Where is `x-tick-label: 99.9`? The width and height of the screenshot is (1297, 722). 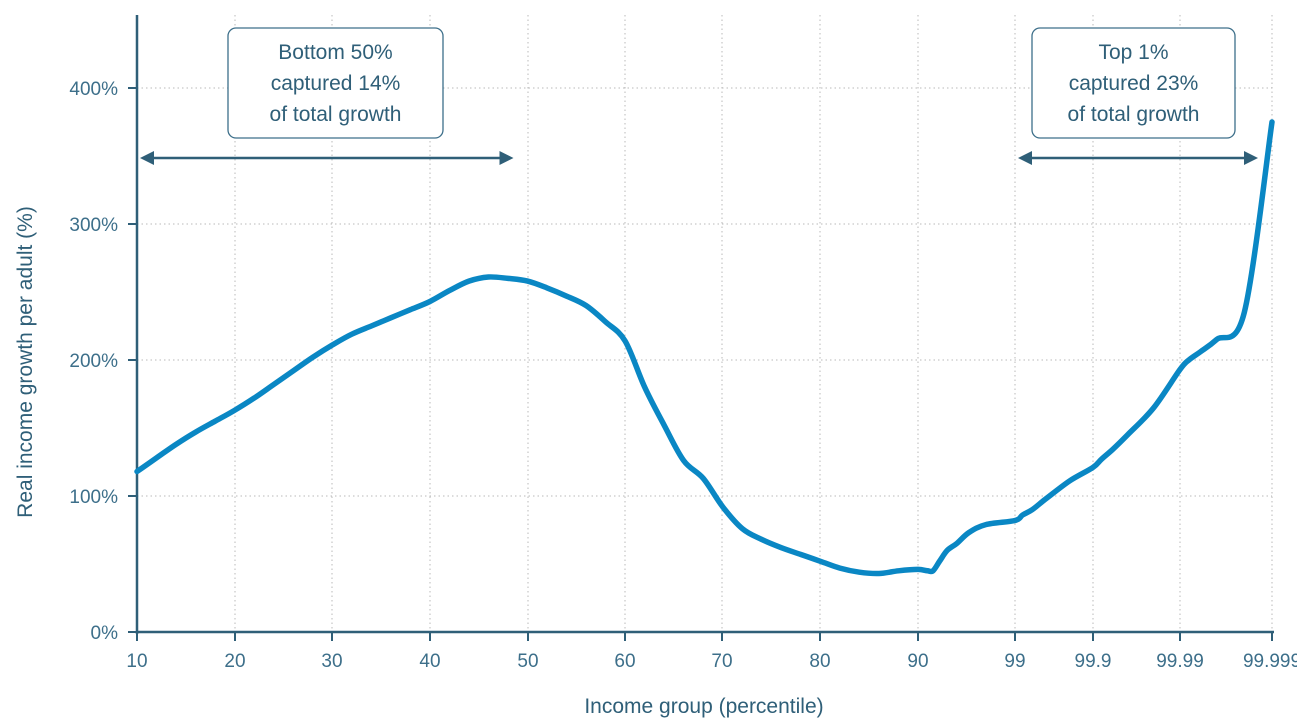 x-tick-label: 99.9 is located at coordinates (1093, 661).